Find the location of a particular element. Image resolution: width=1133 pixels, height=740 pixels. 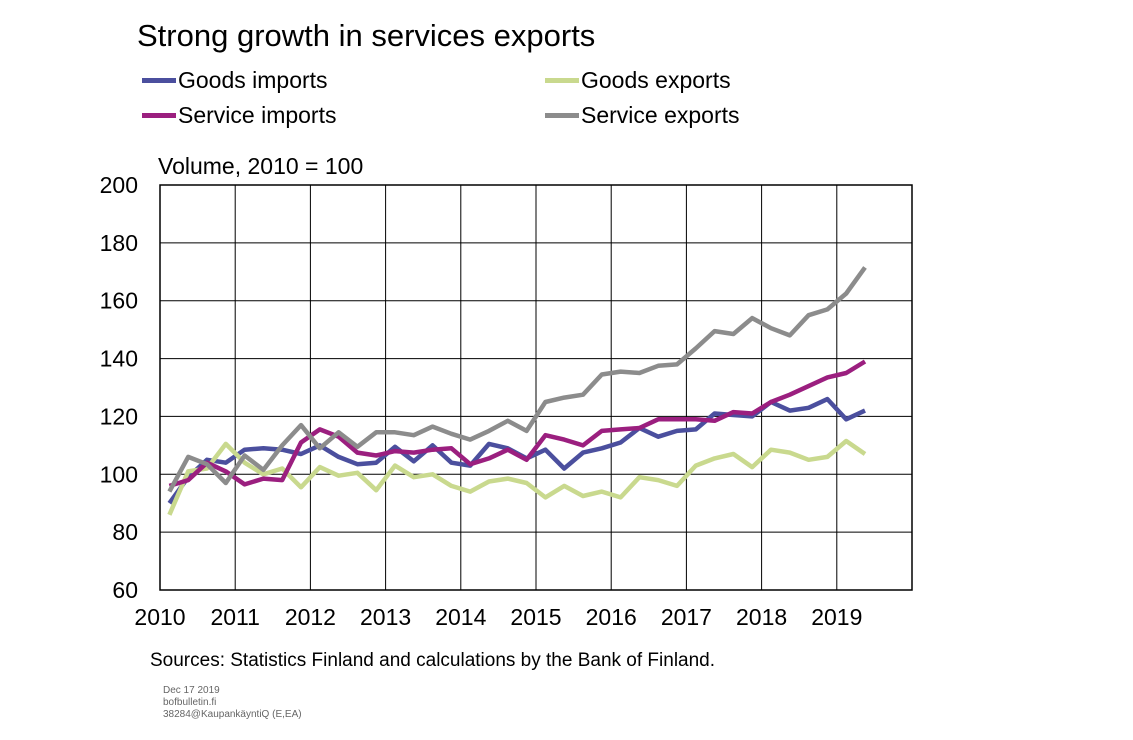

x-tick-label: 2012 is located at coordinates (310, 617).